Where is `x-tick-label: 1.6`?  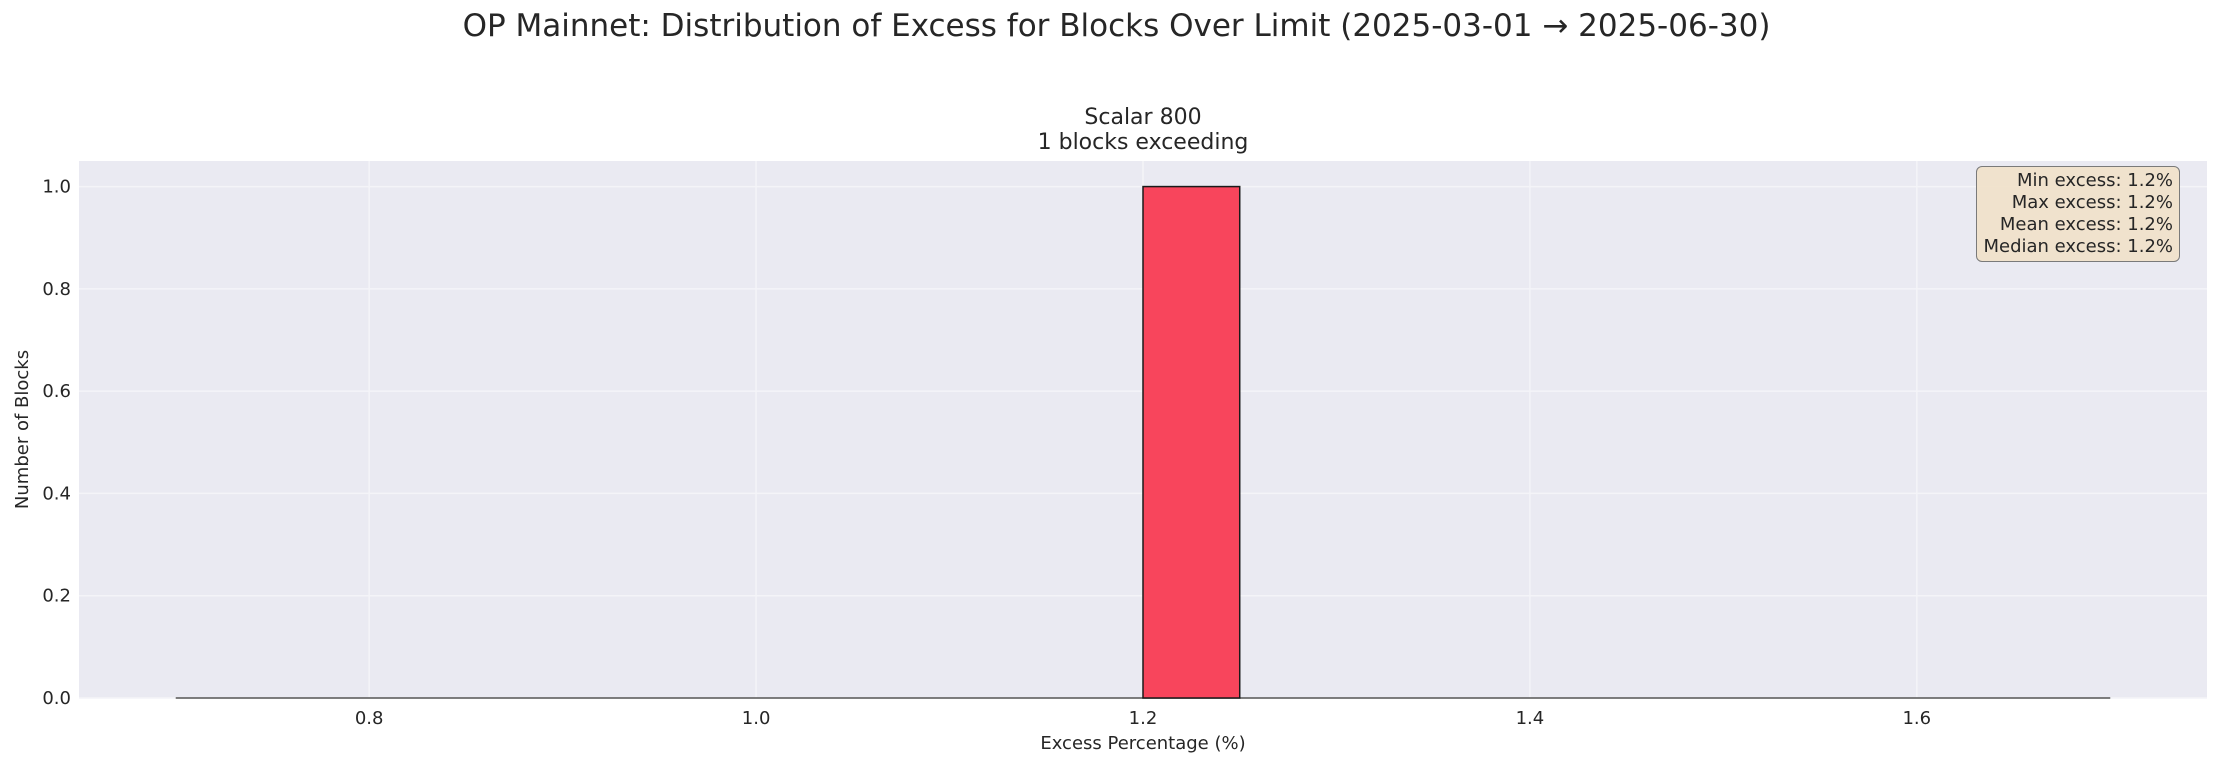
x-tick-label: 1.6 is located at coordinates (1916, 718).